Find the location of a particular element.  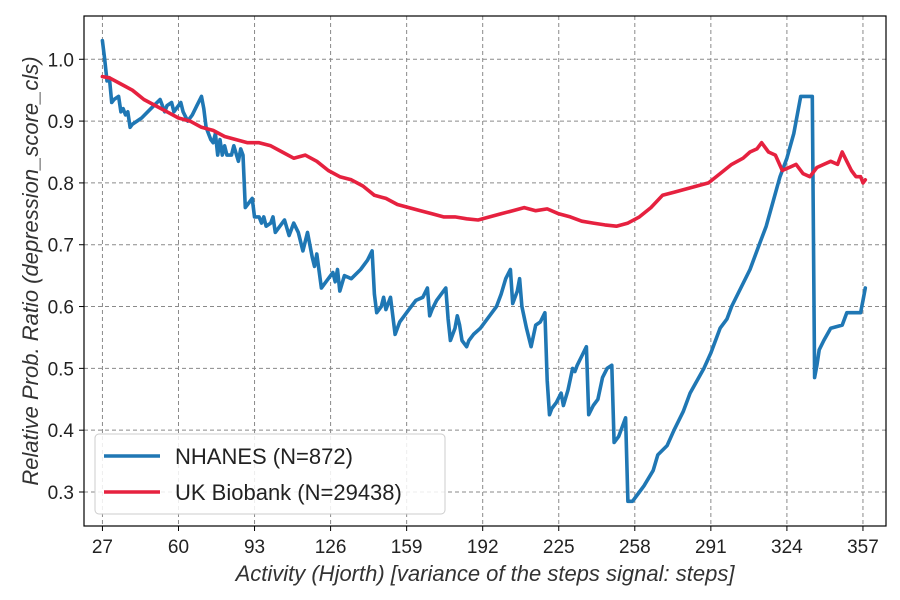

legend-entry-1: UK Biobank (N=29438) is located at coordinates (288, 492).